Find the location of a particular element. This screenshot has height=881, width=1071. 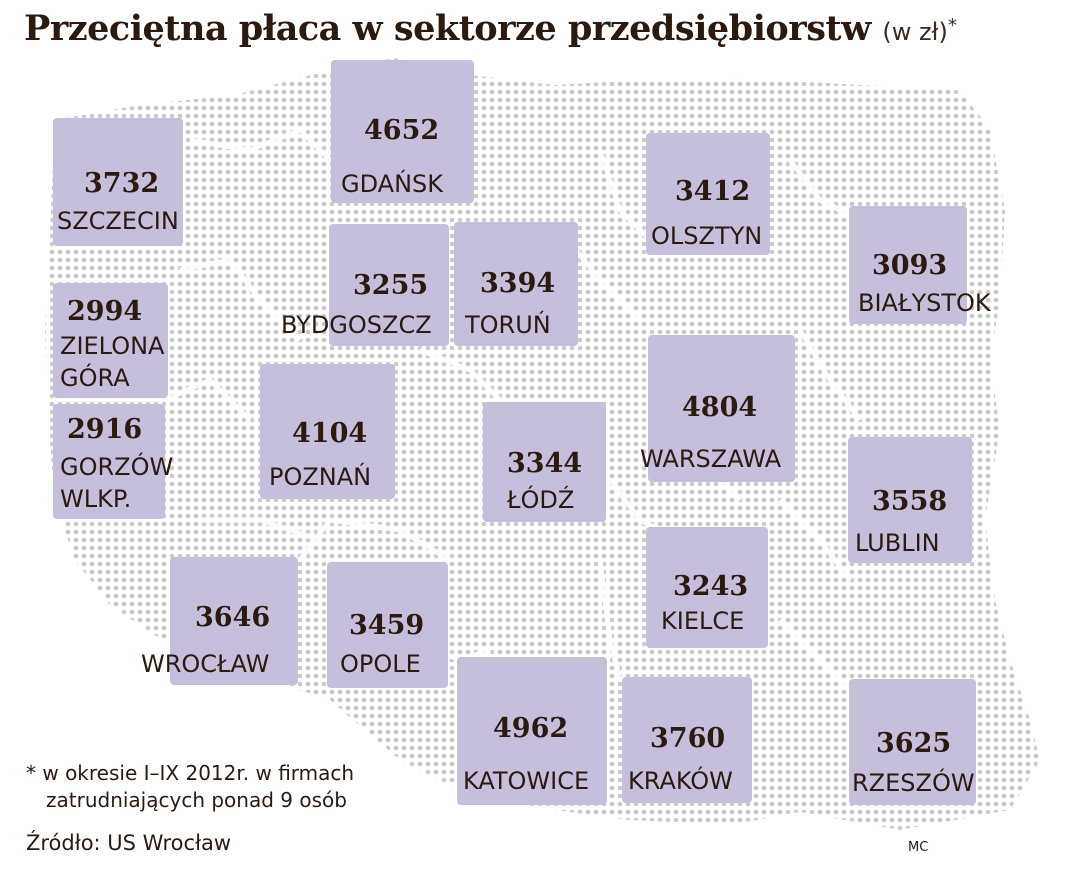

tile-krakow is located at coordinates (687, 740).